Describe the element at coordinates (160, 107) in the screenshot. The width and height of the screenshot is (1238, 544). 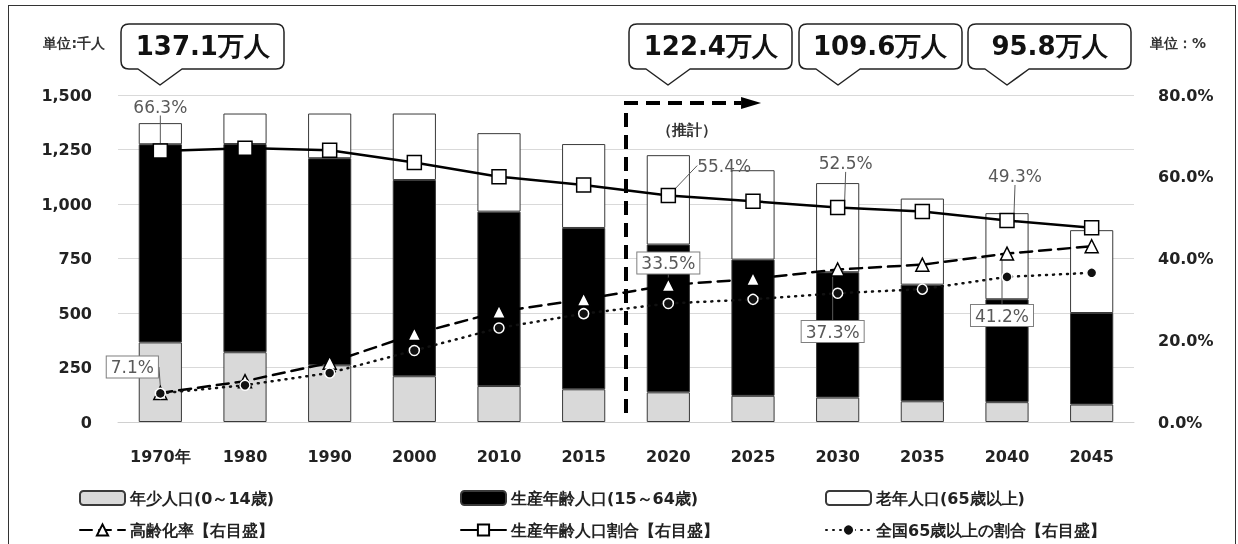
I see `data-label: 66.3%` at that location.